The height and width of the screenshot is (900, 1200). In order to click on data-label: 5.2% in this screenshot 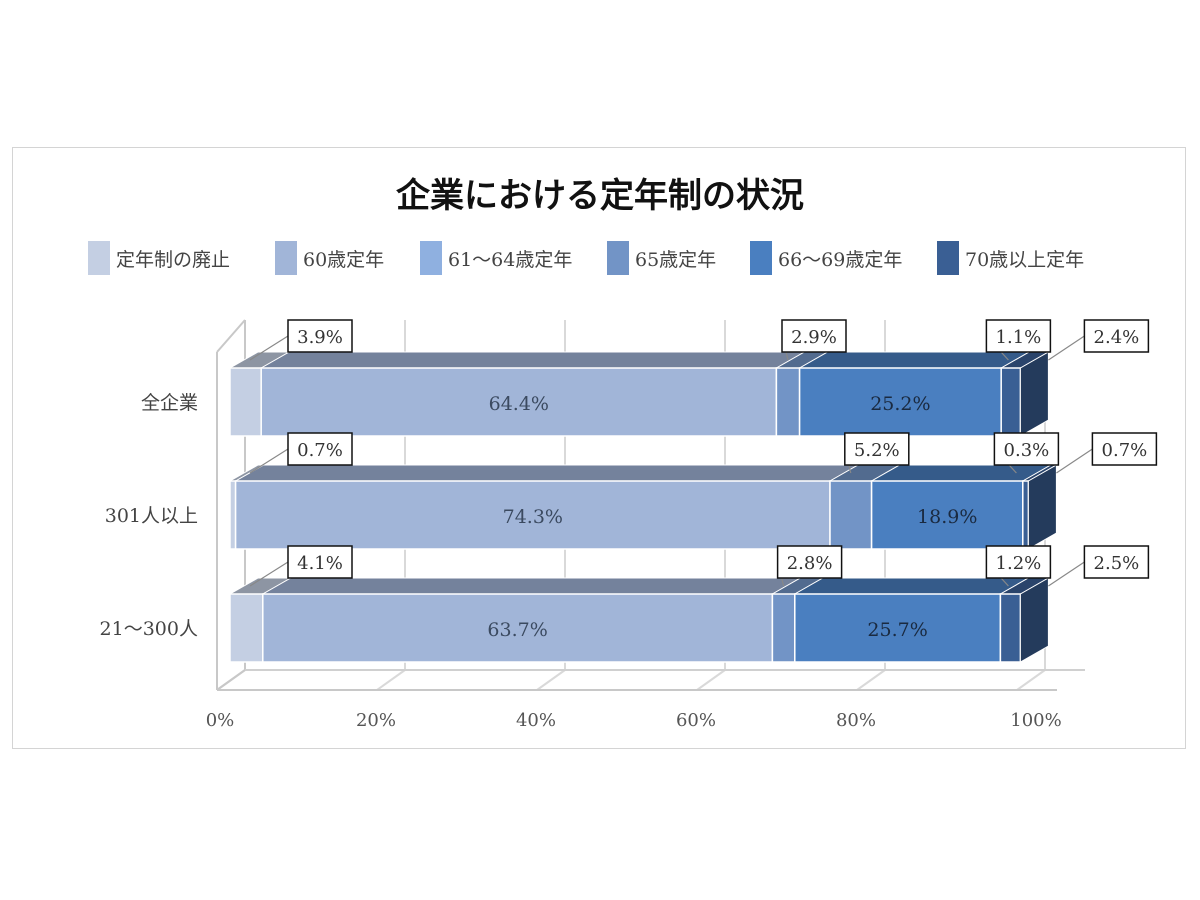, I will do `click(877, 450)`.